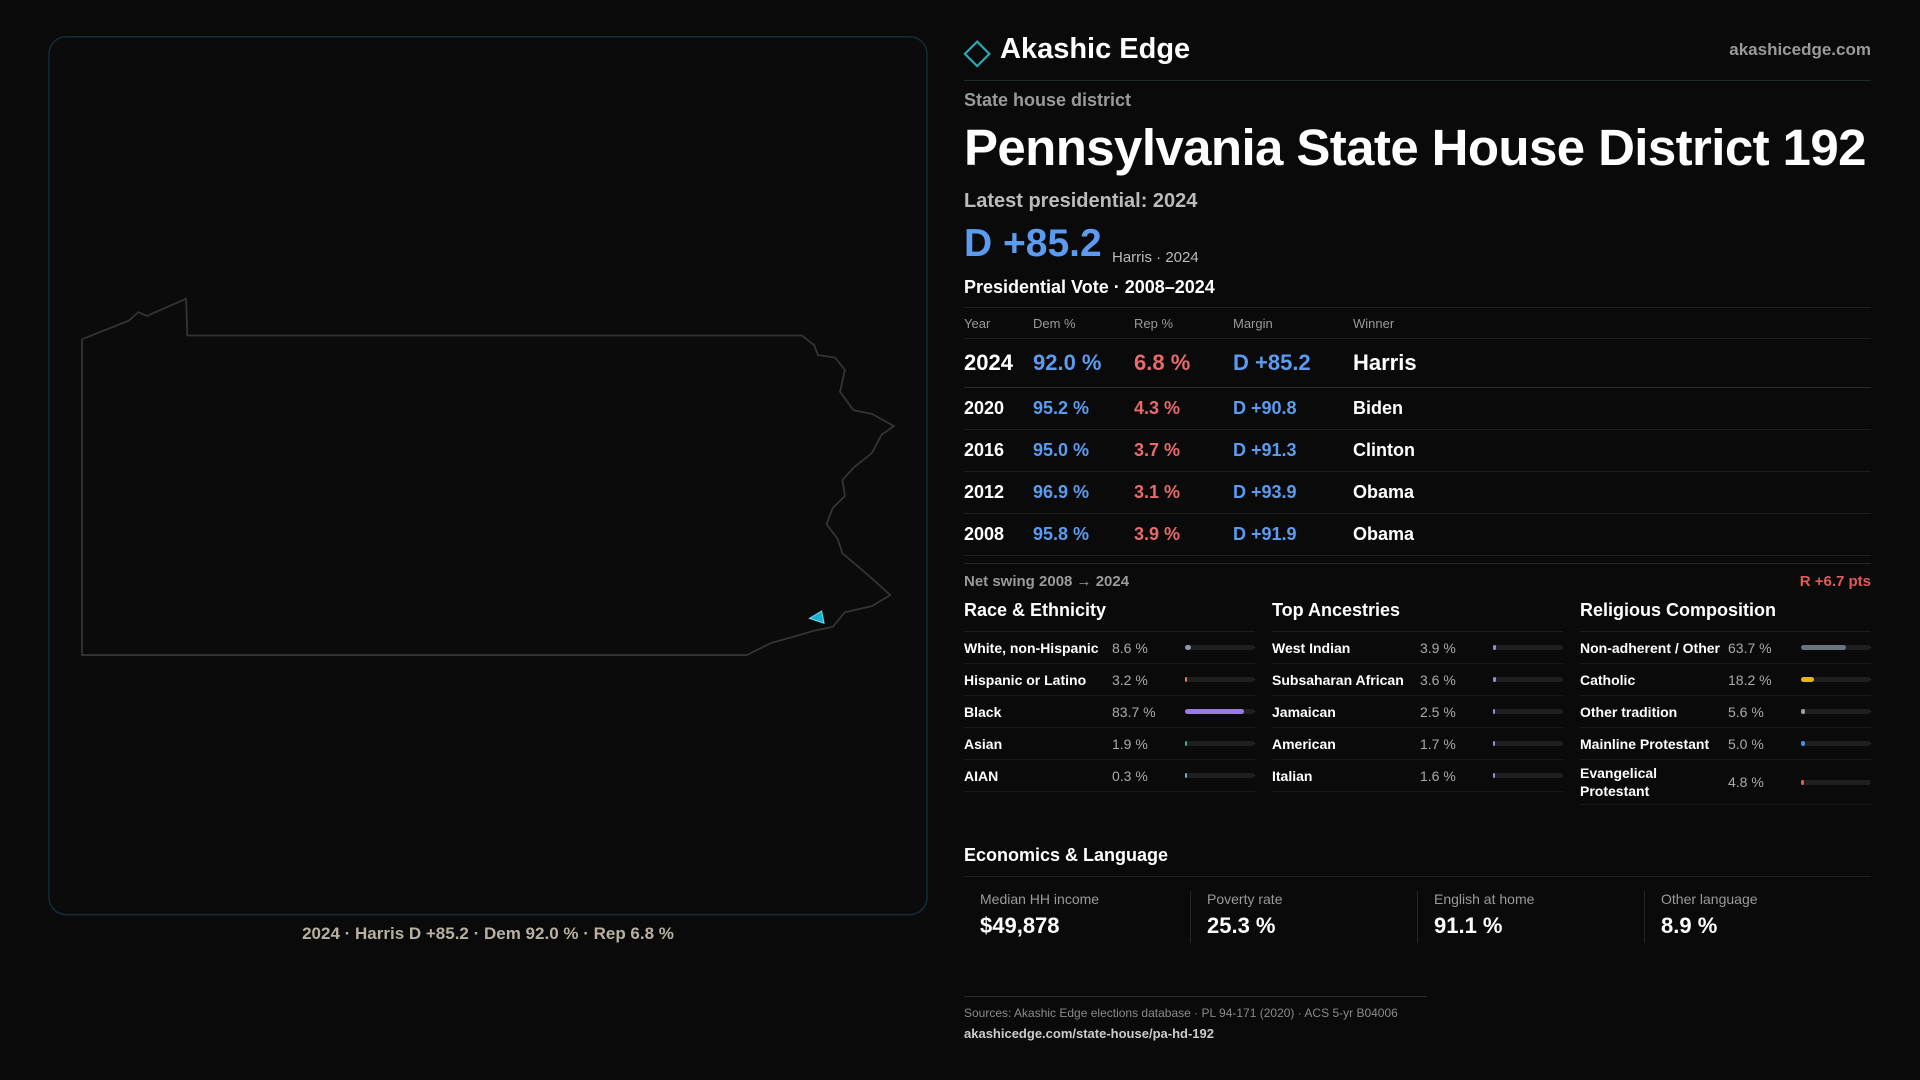  What do you see at coordinates (983, 711) in the screenshot?
I see `stat-label: Black` at bounding box center [983, 711].